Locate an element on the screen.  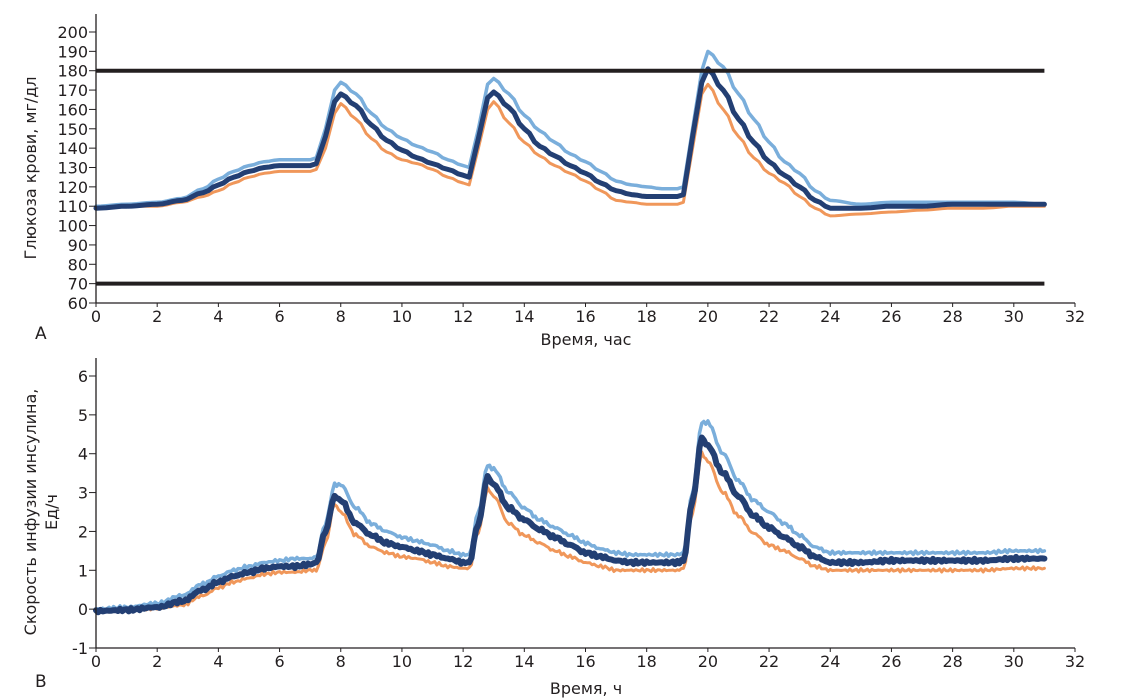
panel-b-x-tick-label: 24 is located at coordinates (830, 661).